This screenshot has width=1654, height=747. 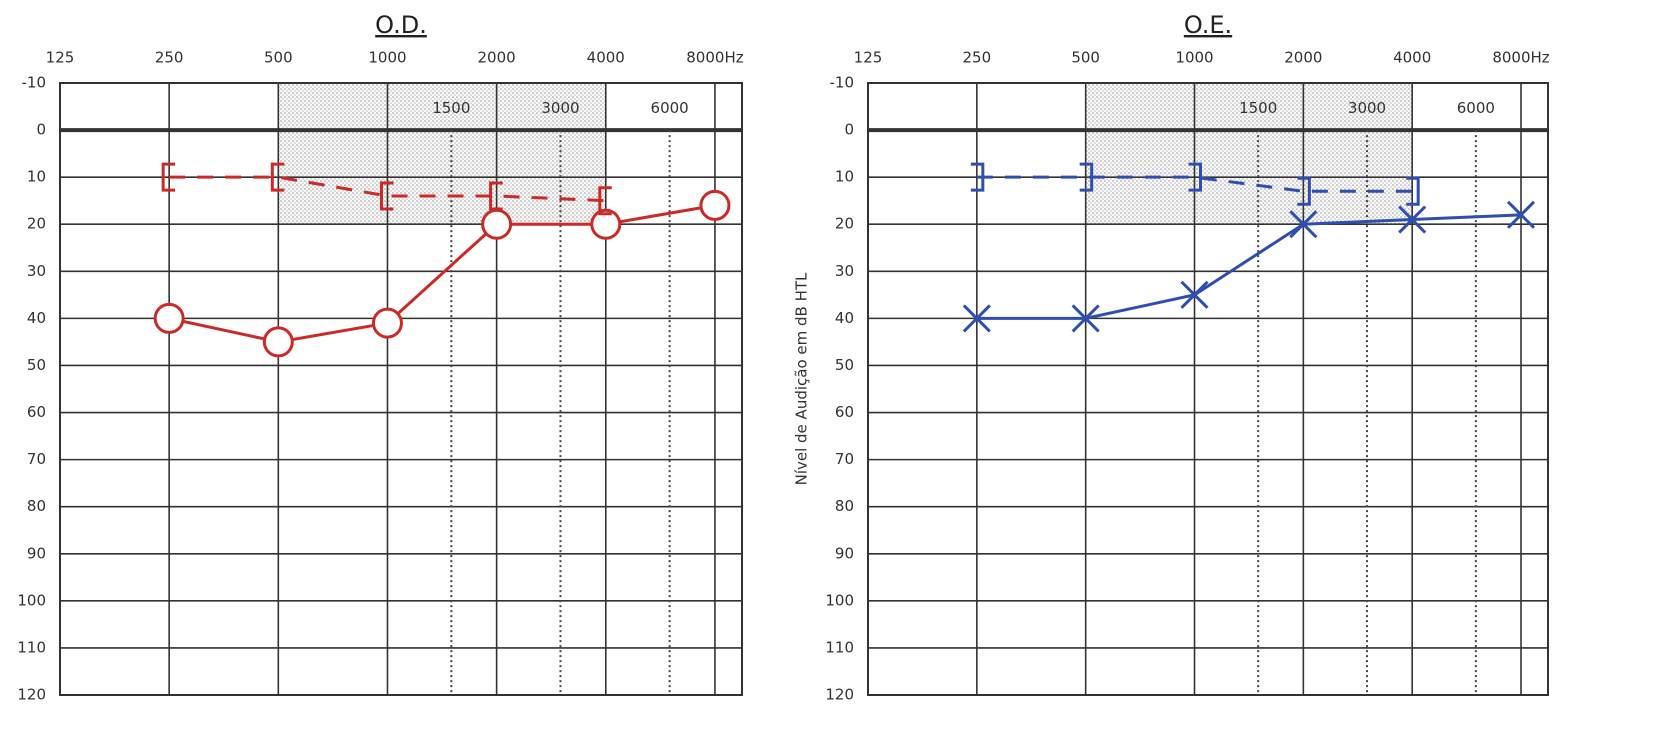 I want to click on chart-title: O.D., so click(x=401, y=25).